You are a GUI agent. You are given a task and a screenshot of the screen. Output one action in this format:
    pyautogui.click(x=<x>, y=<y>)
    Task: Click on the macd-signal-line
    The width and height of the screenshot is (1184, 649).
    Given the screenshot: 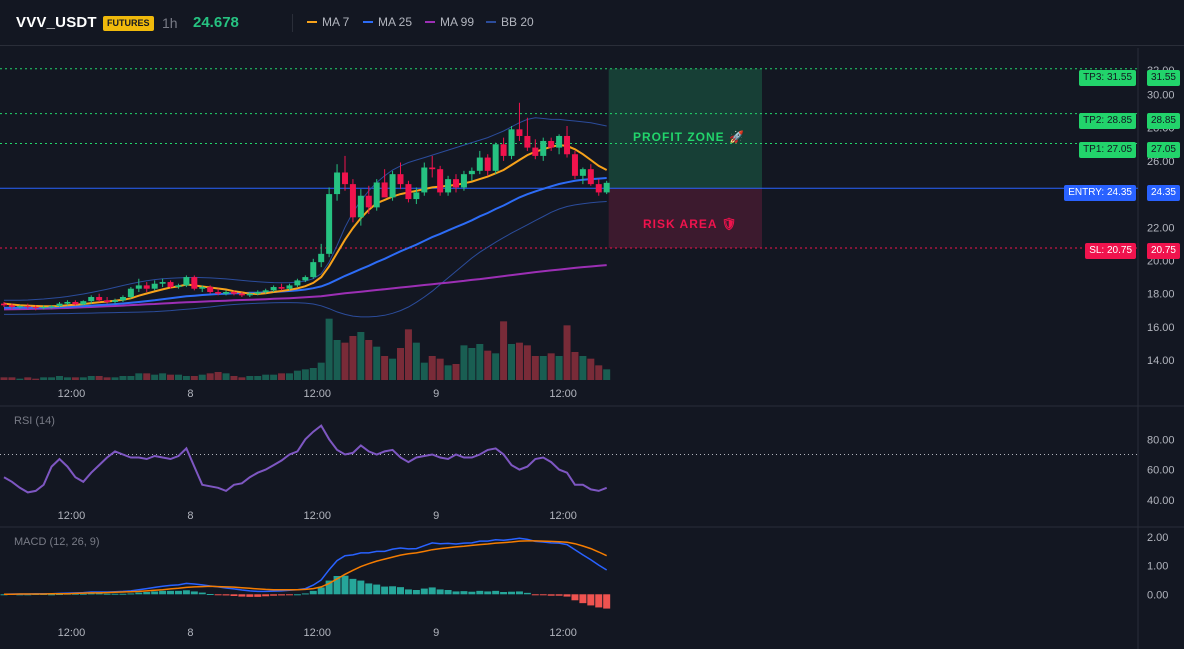 What is the action you would take?
    pyautogui.click(x=305, y=568)
    